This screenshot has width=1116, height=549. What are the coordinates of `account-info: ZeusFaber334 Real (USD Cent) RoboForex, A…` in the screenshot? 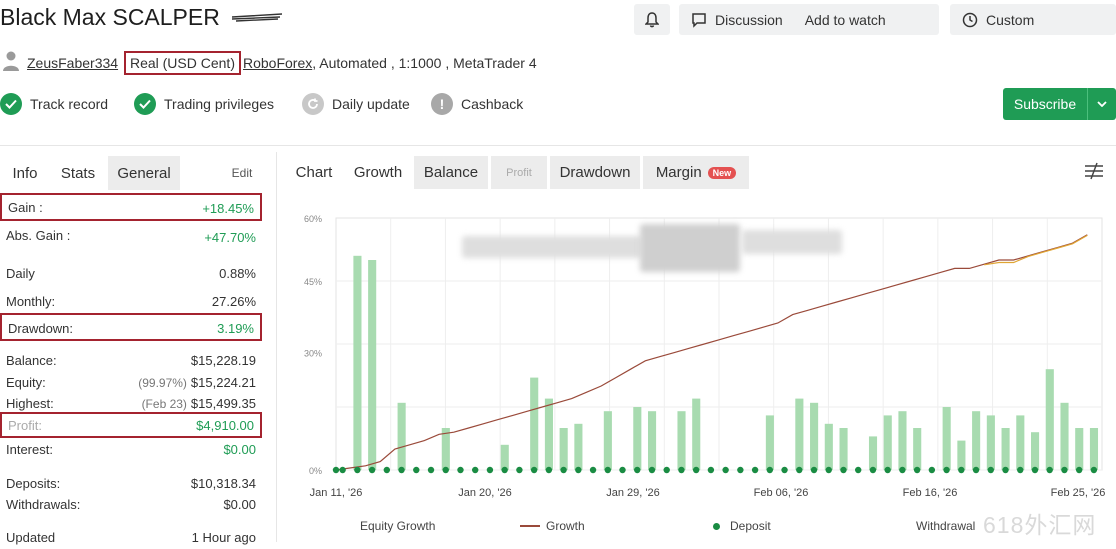 It's located at (282, 63).